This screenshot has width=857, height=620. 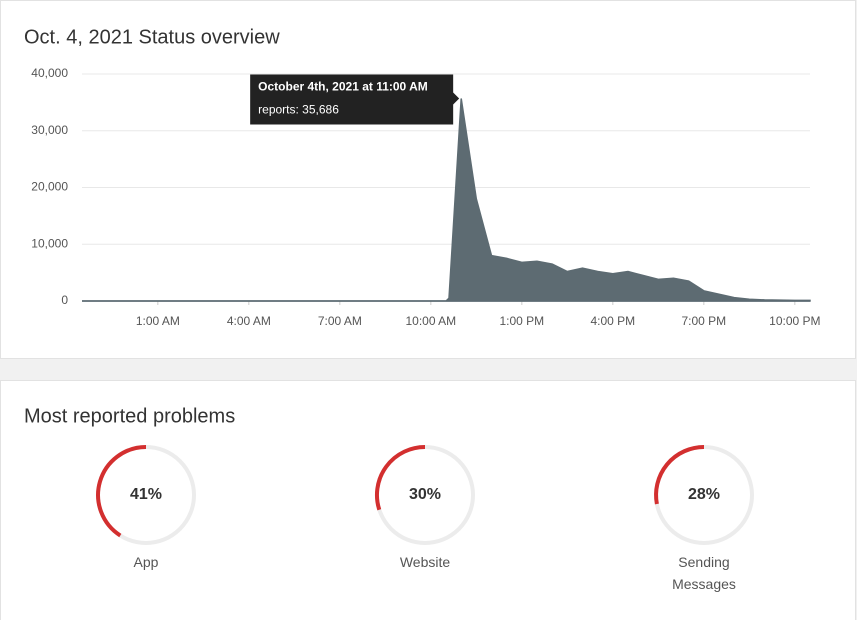 I want to click on gauge-label: Sending Messages, so click(x=704, y=573).